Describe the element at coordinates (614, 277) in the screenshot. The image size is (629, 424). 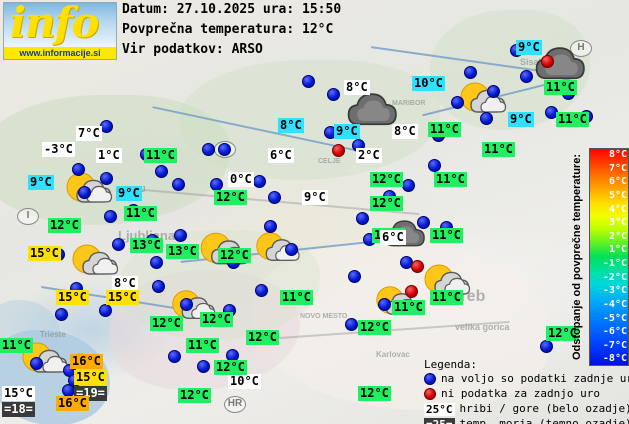
I see `color-scale-tick: -2°C` at that location.